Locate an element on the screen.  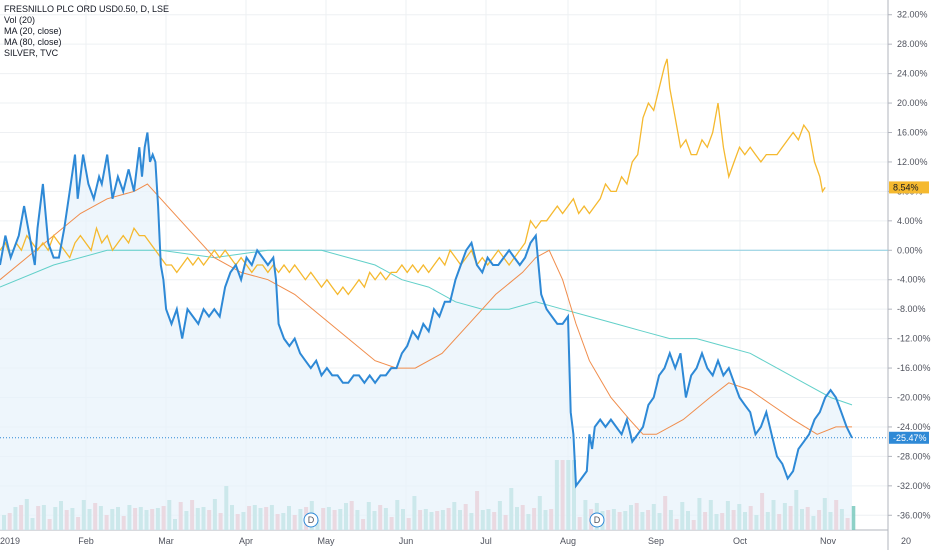
x-tick-label: Mar is located at coordinates (166, 541).